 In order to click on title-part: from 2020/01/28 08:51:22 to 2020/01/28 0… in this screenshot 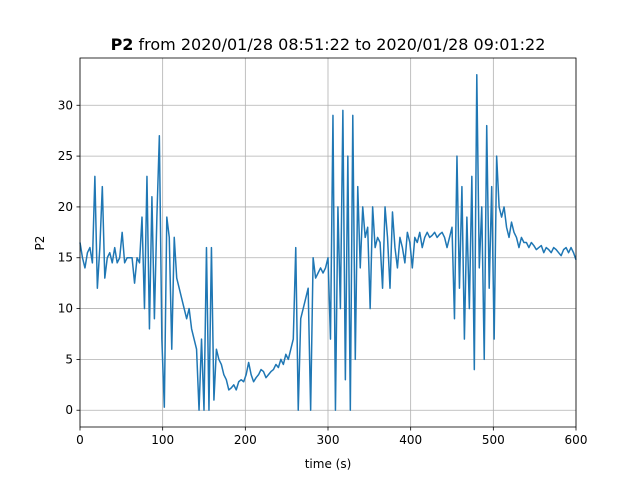, I will do `click(342, 44)`.